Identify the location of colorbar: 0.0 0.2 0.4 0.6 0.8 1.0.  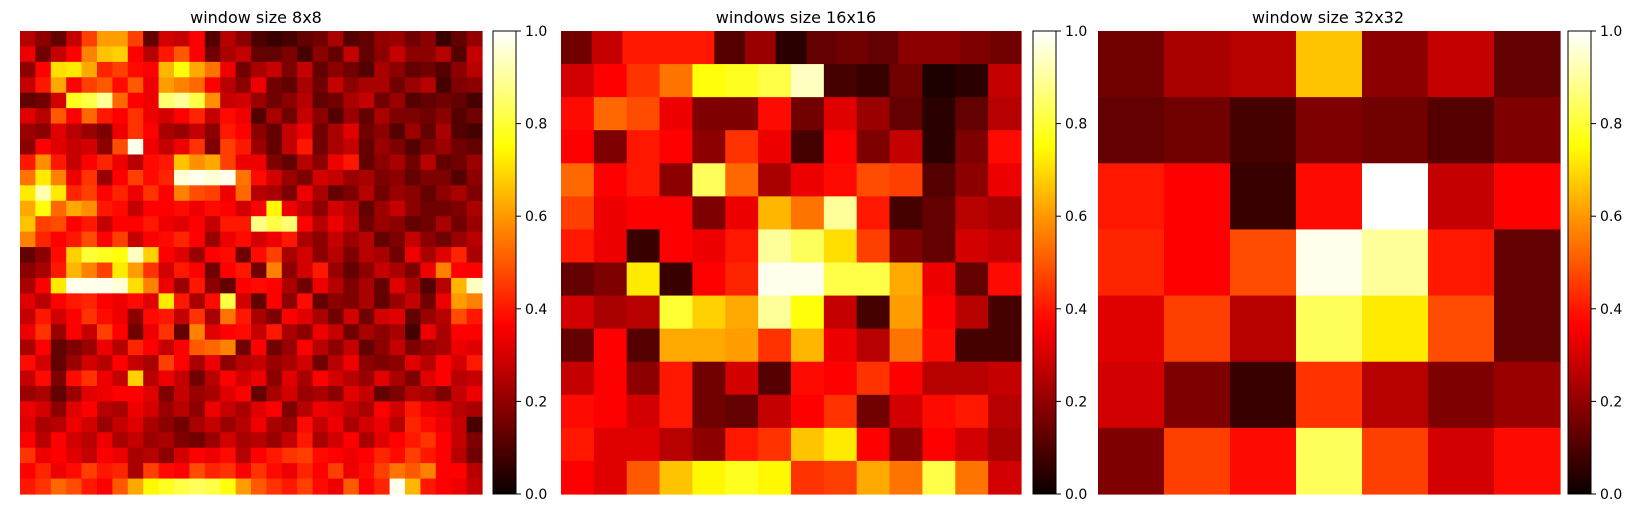
(519, 263).